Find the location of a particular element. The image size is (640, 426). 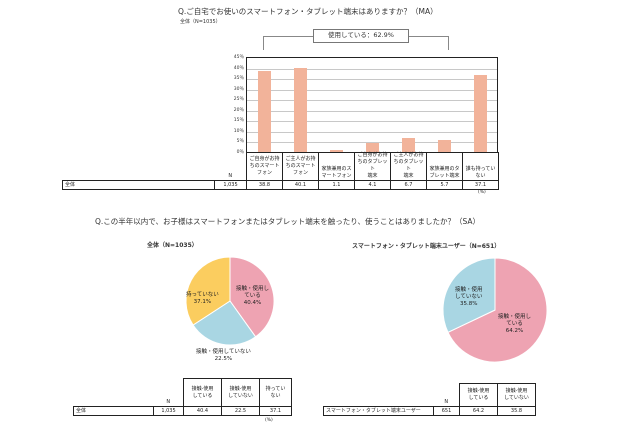

bar-family-tablet is located at coordinates (444, 146).